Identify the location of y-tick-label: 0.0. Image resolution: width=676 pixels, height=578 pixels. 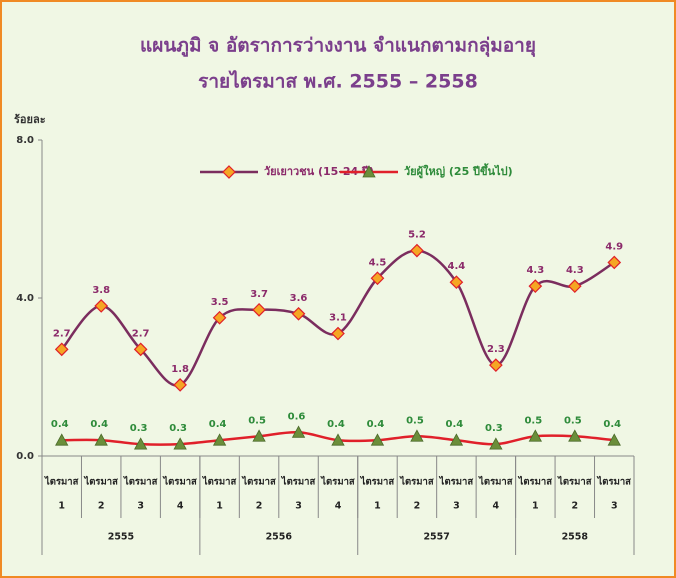
(25, 456).